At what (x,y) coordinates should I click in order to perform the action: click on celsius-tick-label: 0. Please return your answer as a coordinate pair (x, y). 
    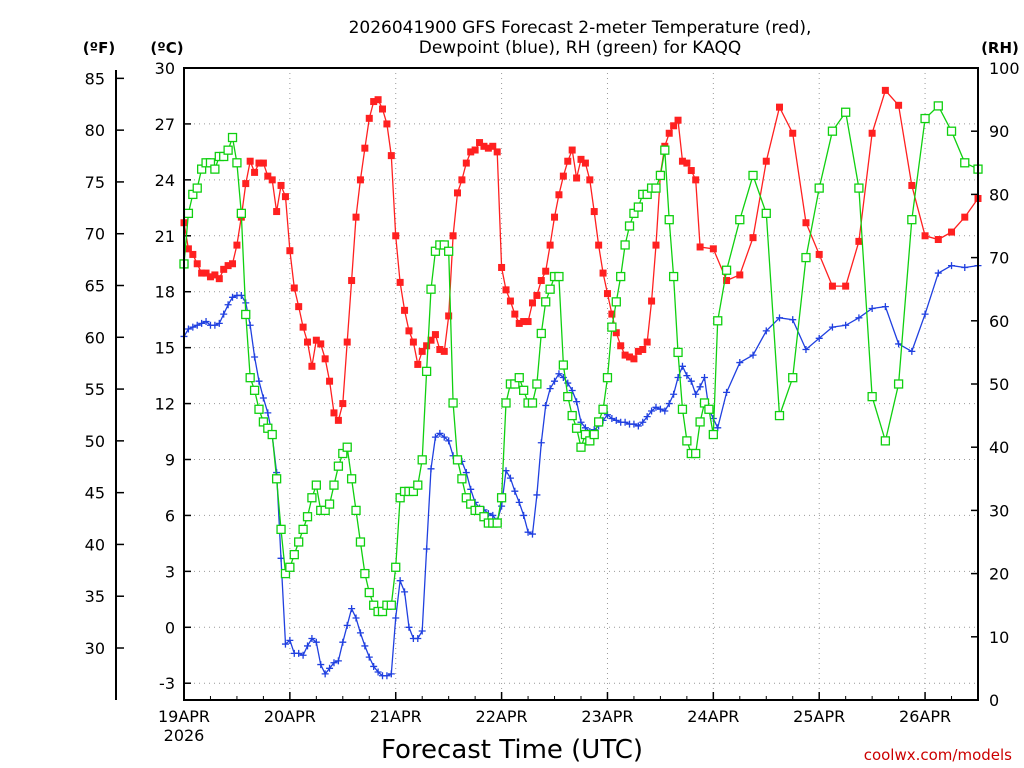
    Looking at the image, I should click on (170, 627).